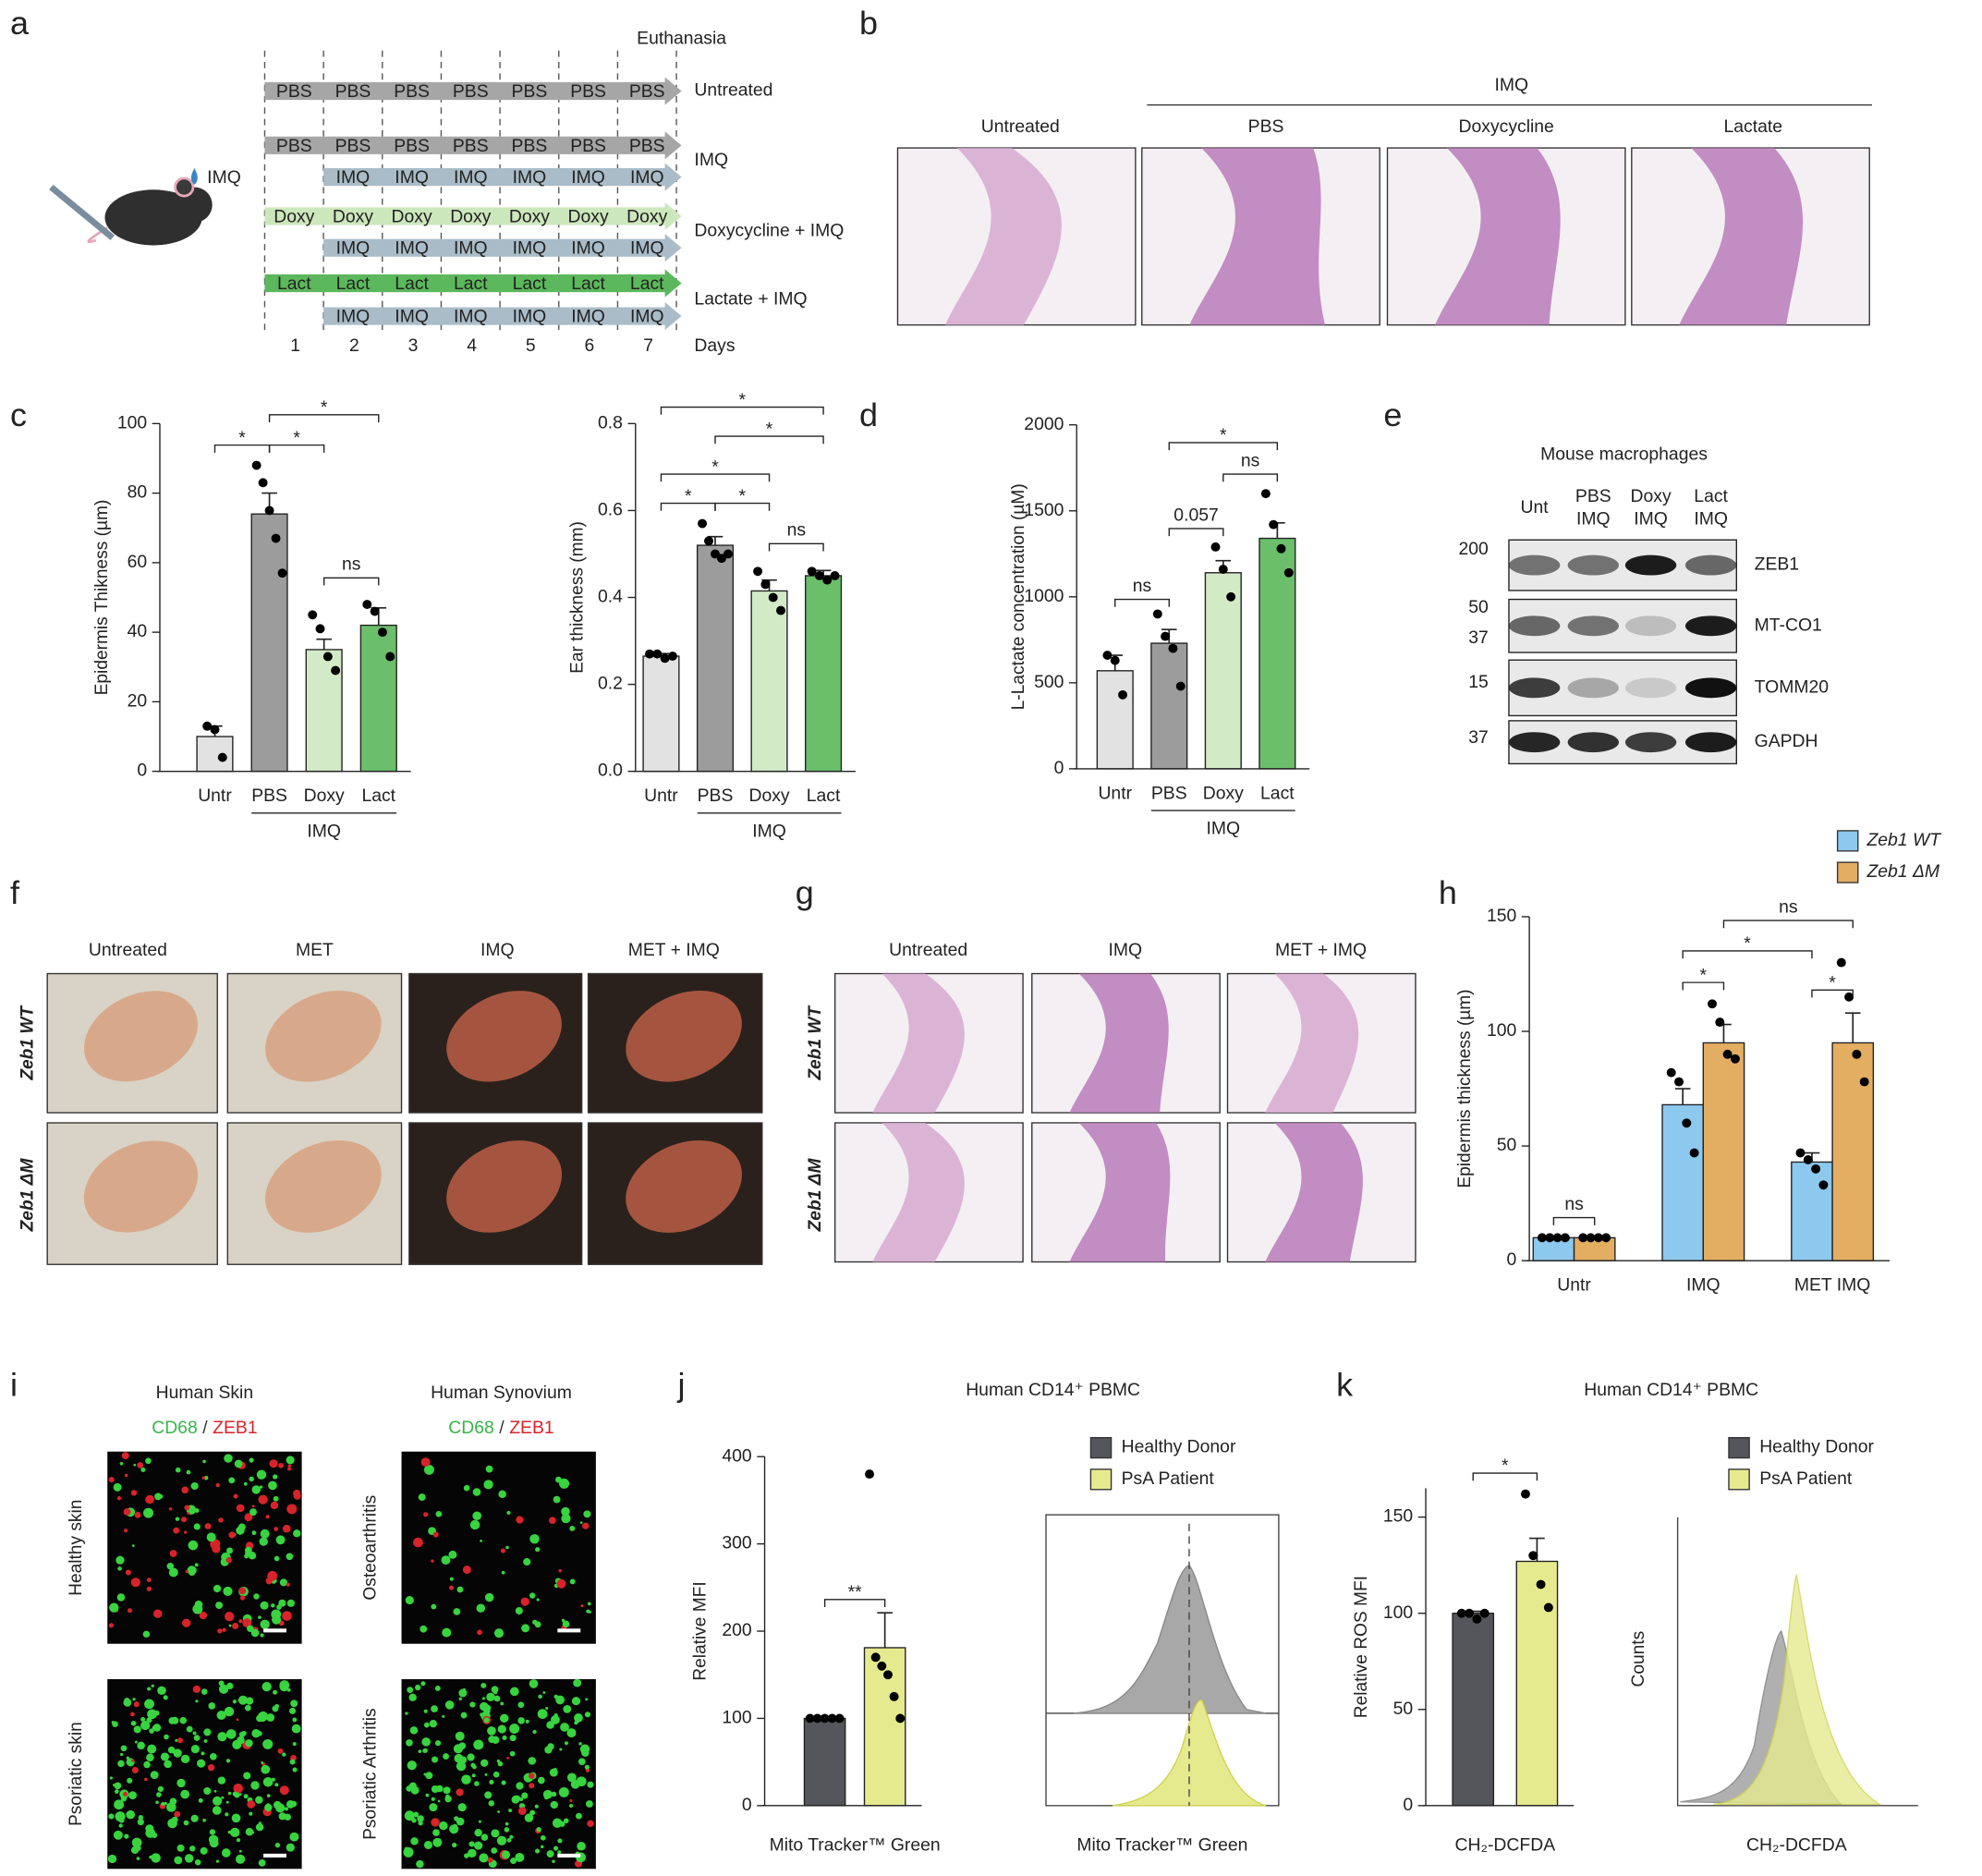 The width and height of the screenshot is (1982, 1876). What do you see at coordinates (1682, 1096) in the screenshot?
I see `error-bar` at bounding box center [1682, 1096].